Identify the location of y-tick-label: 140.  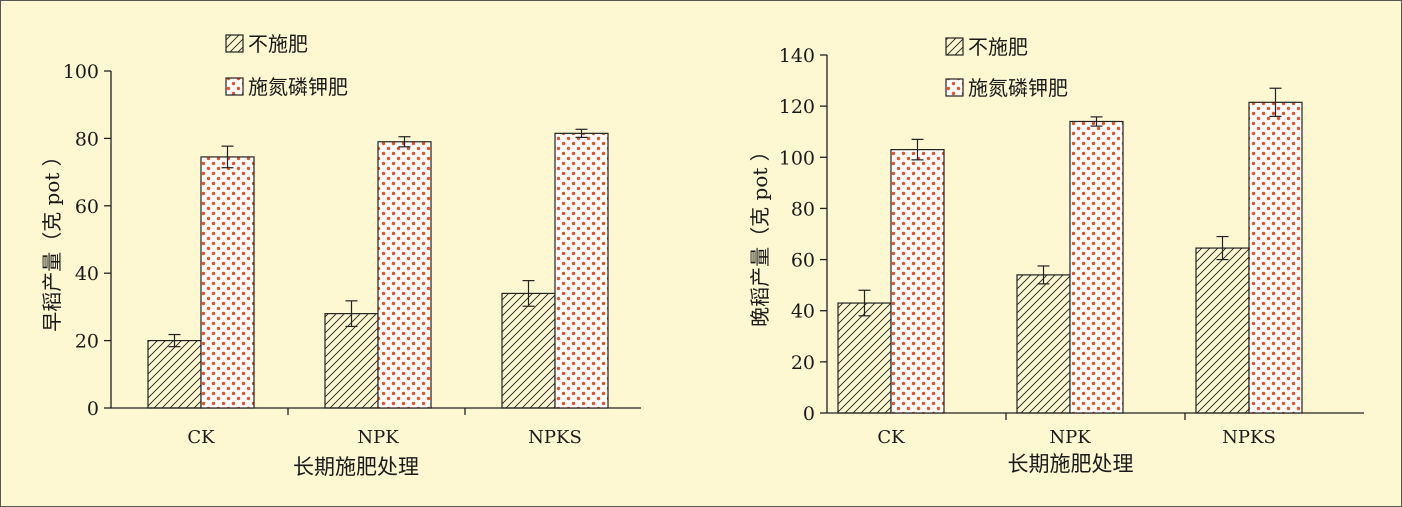
(797, 56).